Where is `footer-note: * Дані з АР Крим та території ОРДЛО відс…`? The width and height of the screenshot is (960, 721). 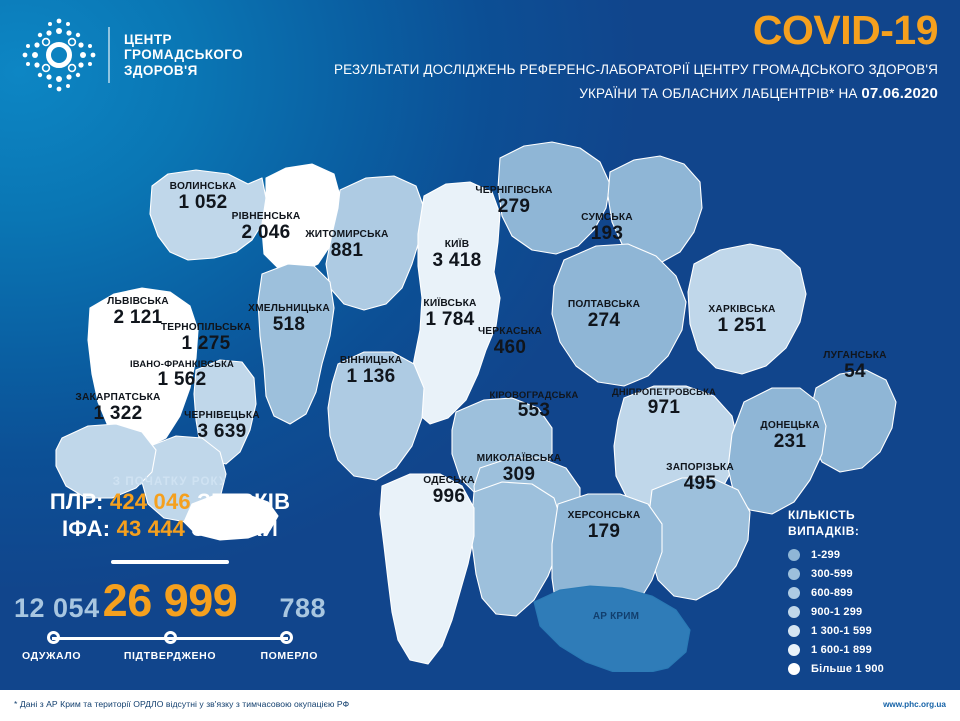 footer-note: * Дані з АР Крим та території ОРДЛО відс… is located at coordinates (182, 704).